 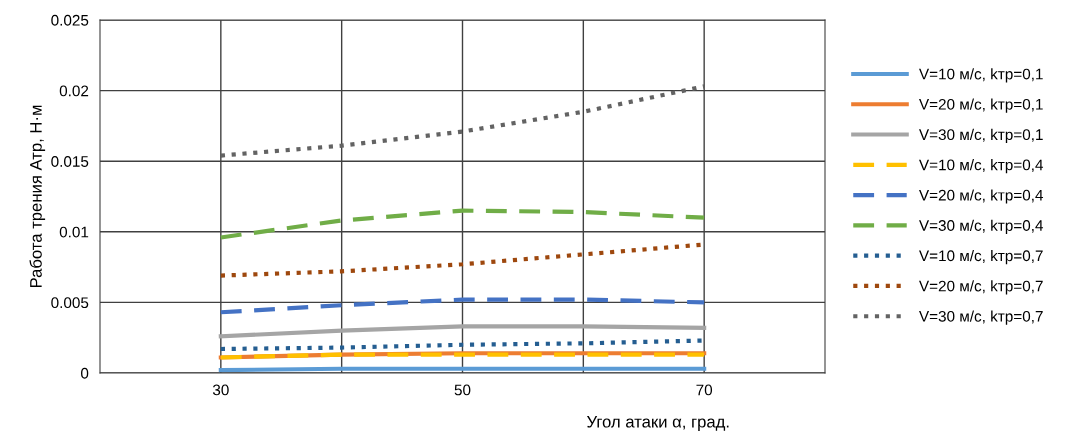 I want to click on x-axis-title: Угол атаки α, град., so click(x=657, y=423).